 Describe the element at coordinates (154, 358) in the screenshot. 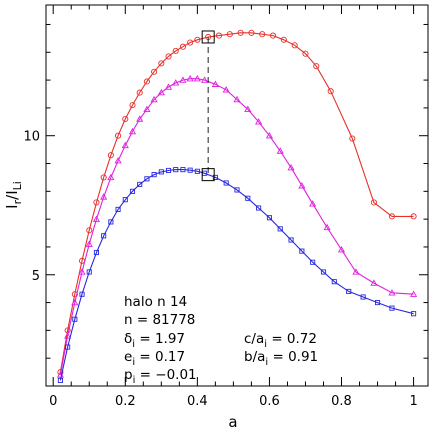

I see `annotation-e: ei = 0.17` at that location.